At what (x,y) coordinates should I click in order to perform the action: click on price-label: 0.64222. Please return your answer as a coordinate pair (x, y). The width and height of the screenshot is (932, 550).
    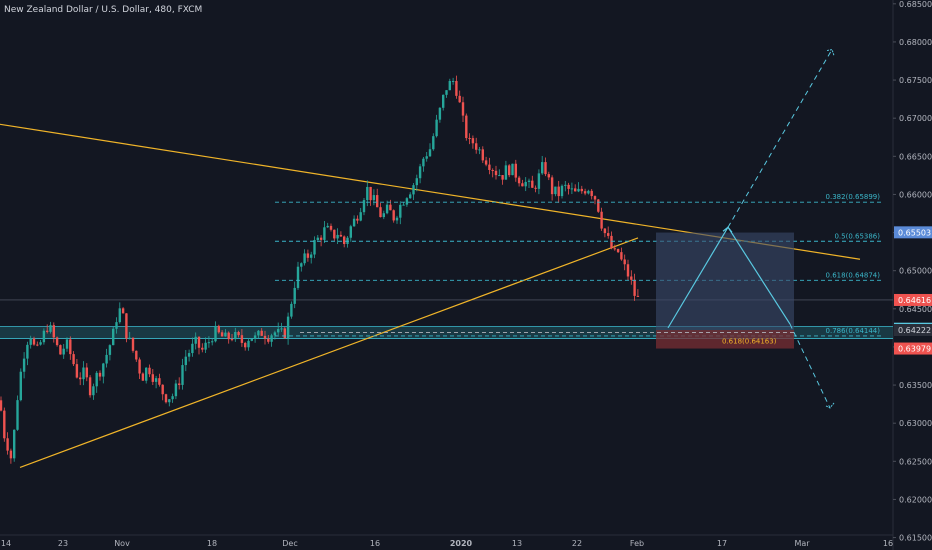
    Looking at the image, I should click on (914, 330).